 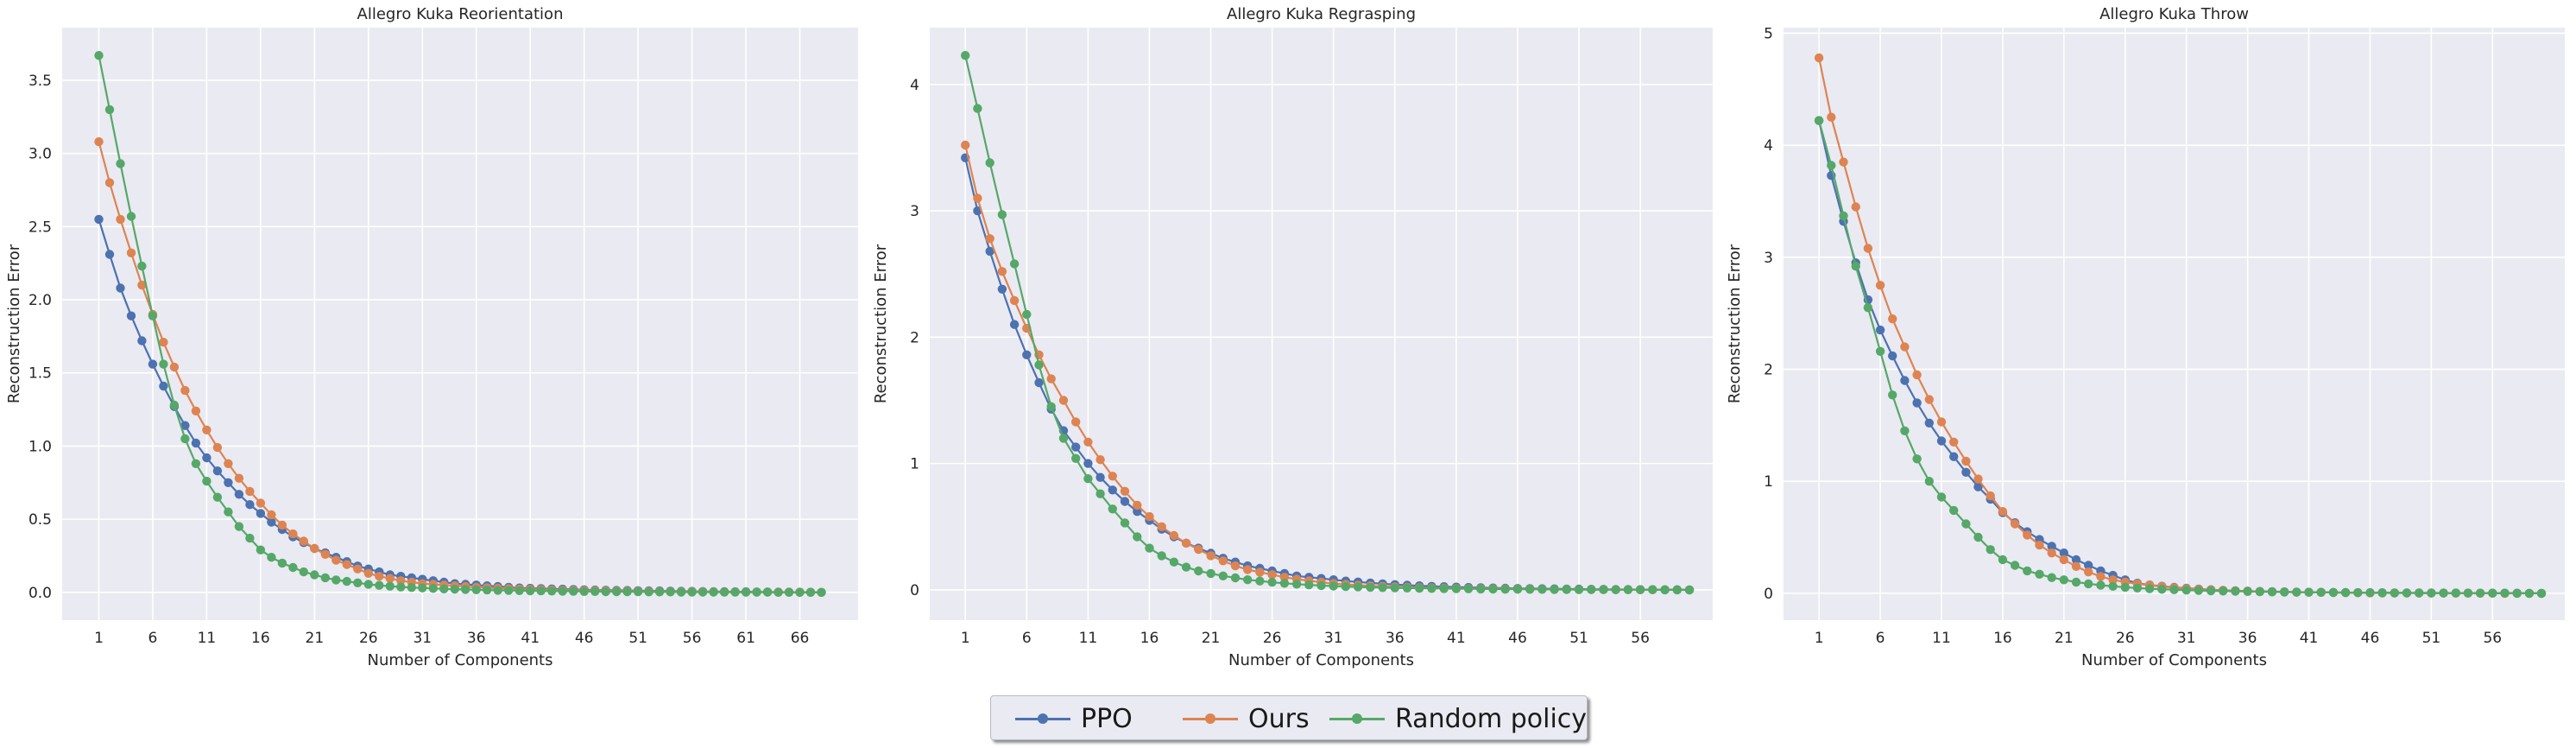 What do you see at coordinates (1357, 718) in the screenshot?
I see `legend-swatch-random-policy` at bounding box center [1357, 718].